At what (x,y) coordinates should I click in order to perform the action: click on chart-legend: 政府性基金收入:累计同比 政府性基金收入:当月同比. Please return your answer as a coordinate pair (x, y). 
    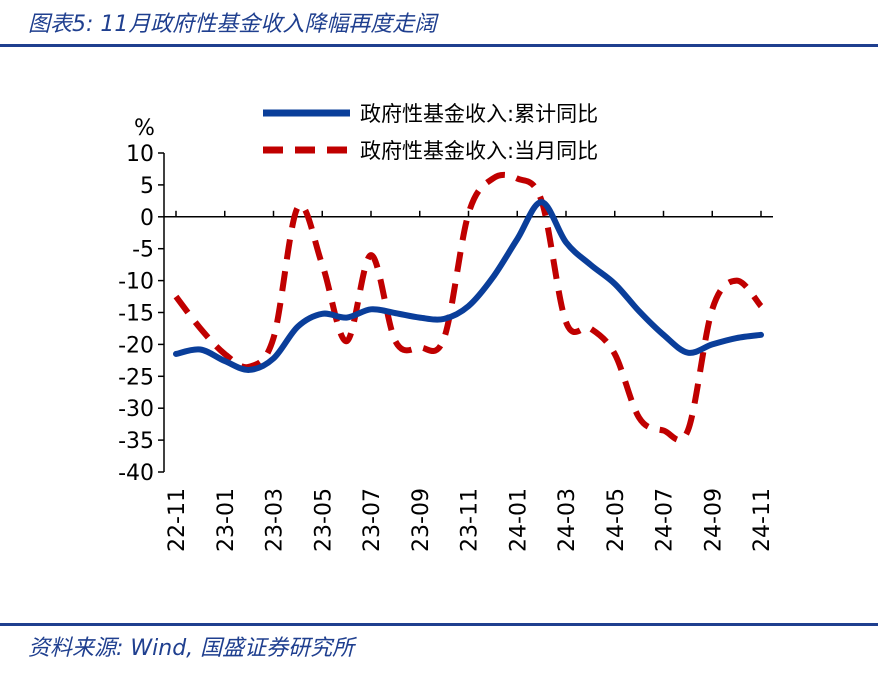
    Looking at the image, I should click on (430, 132).